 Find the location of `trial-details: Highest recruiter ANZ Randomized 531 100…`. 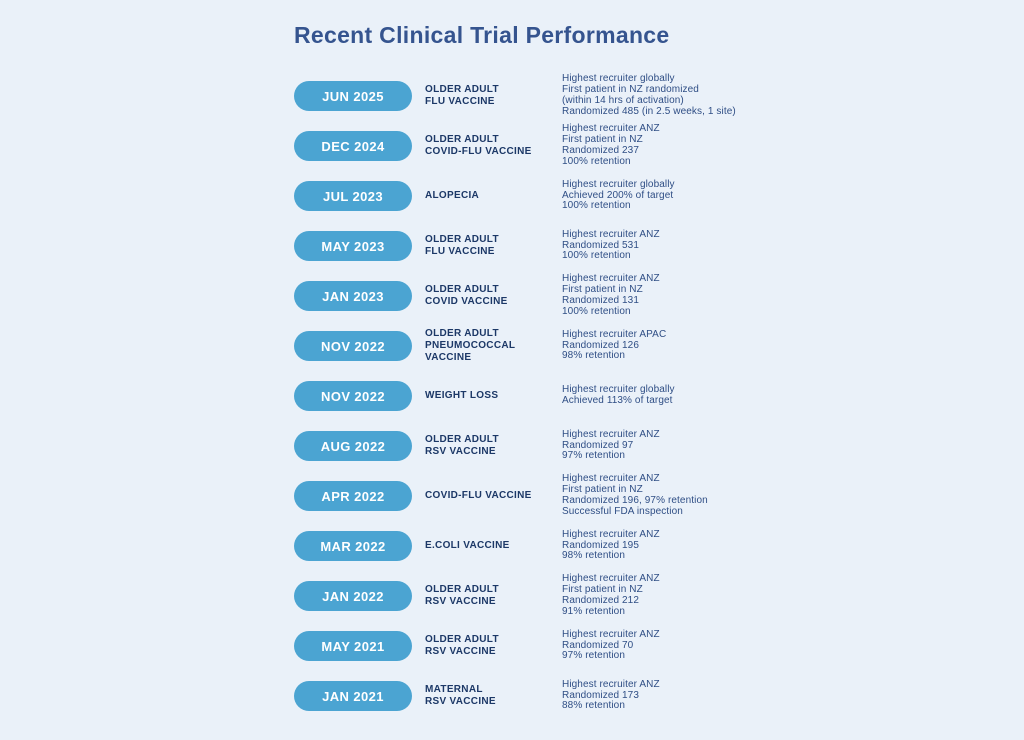

trial-details: Highest recruiter ANZ Randomized 531 100… is located at coordinates (611, 245).